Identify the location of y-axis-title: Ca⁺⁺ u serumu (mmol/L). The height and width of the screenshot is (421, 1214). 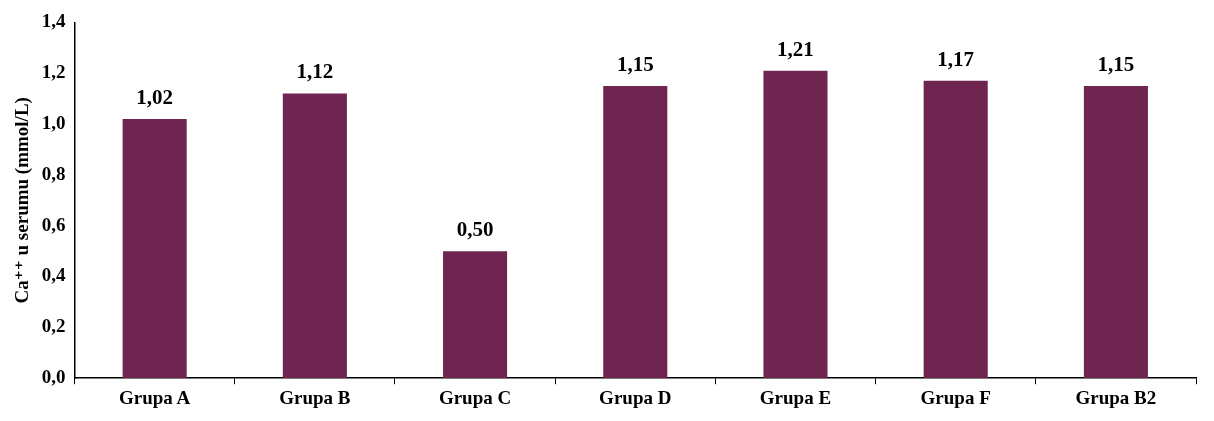
(22, 200).